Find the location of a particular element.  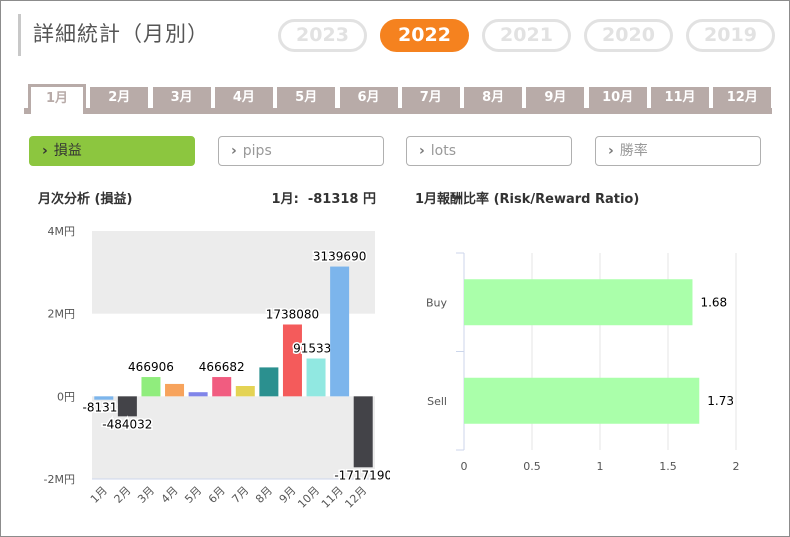

tab-month-3: 3月 is located at coordinates (181, 98).